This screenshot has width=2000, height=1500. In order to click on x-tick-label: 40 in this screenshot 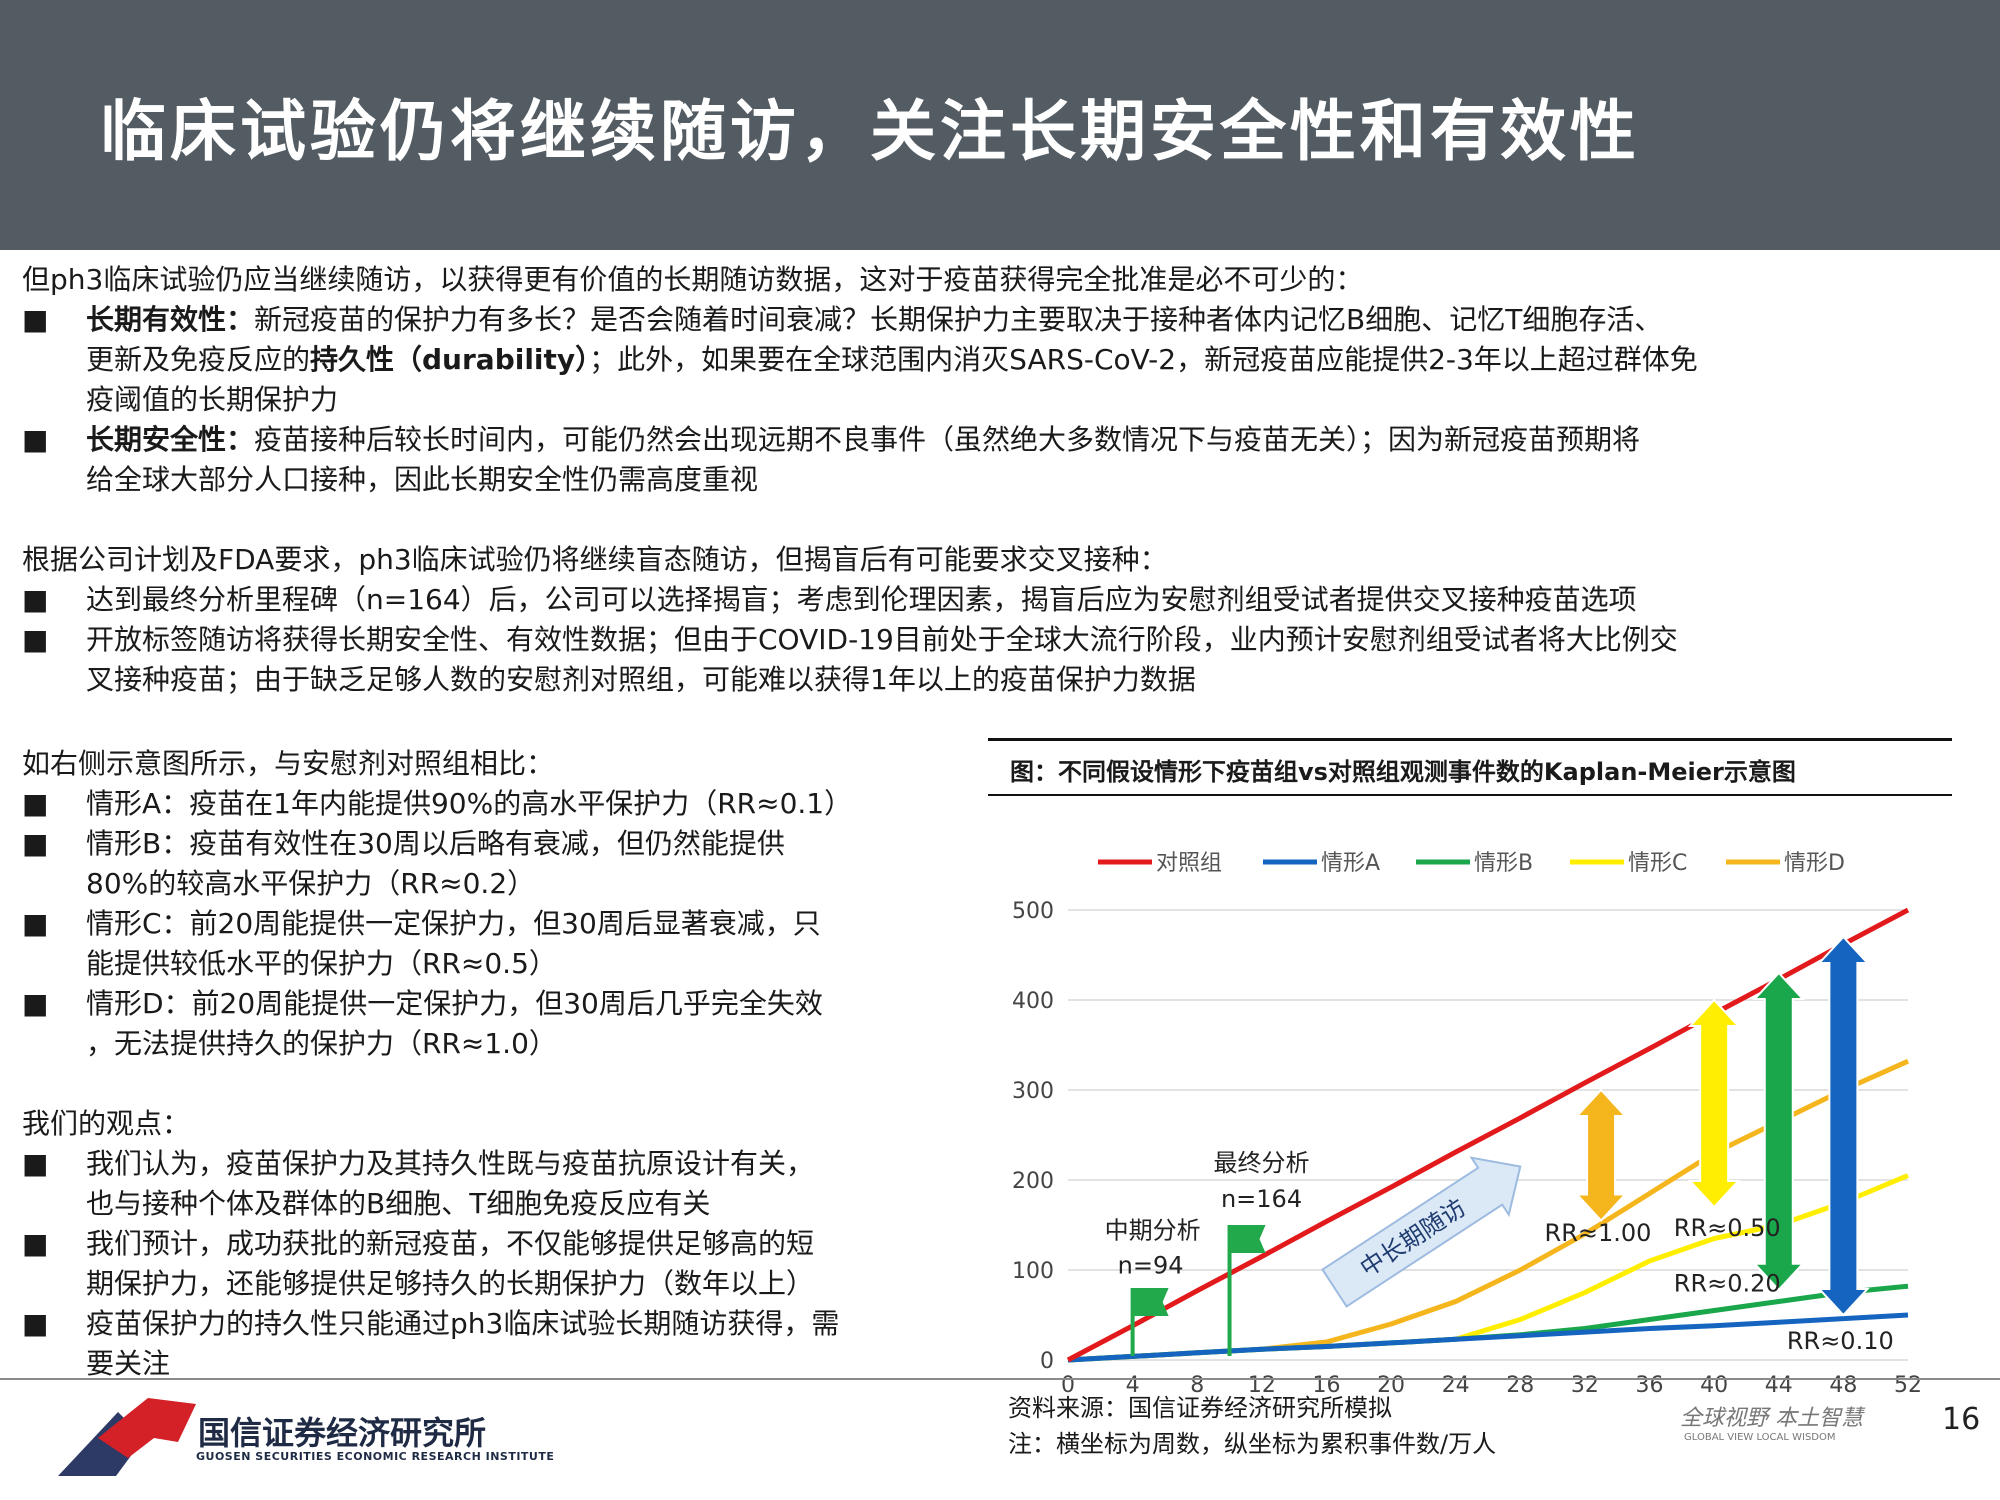, I will do `click(1714, 1385)`.